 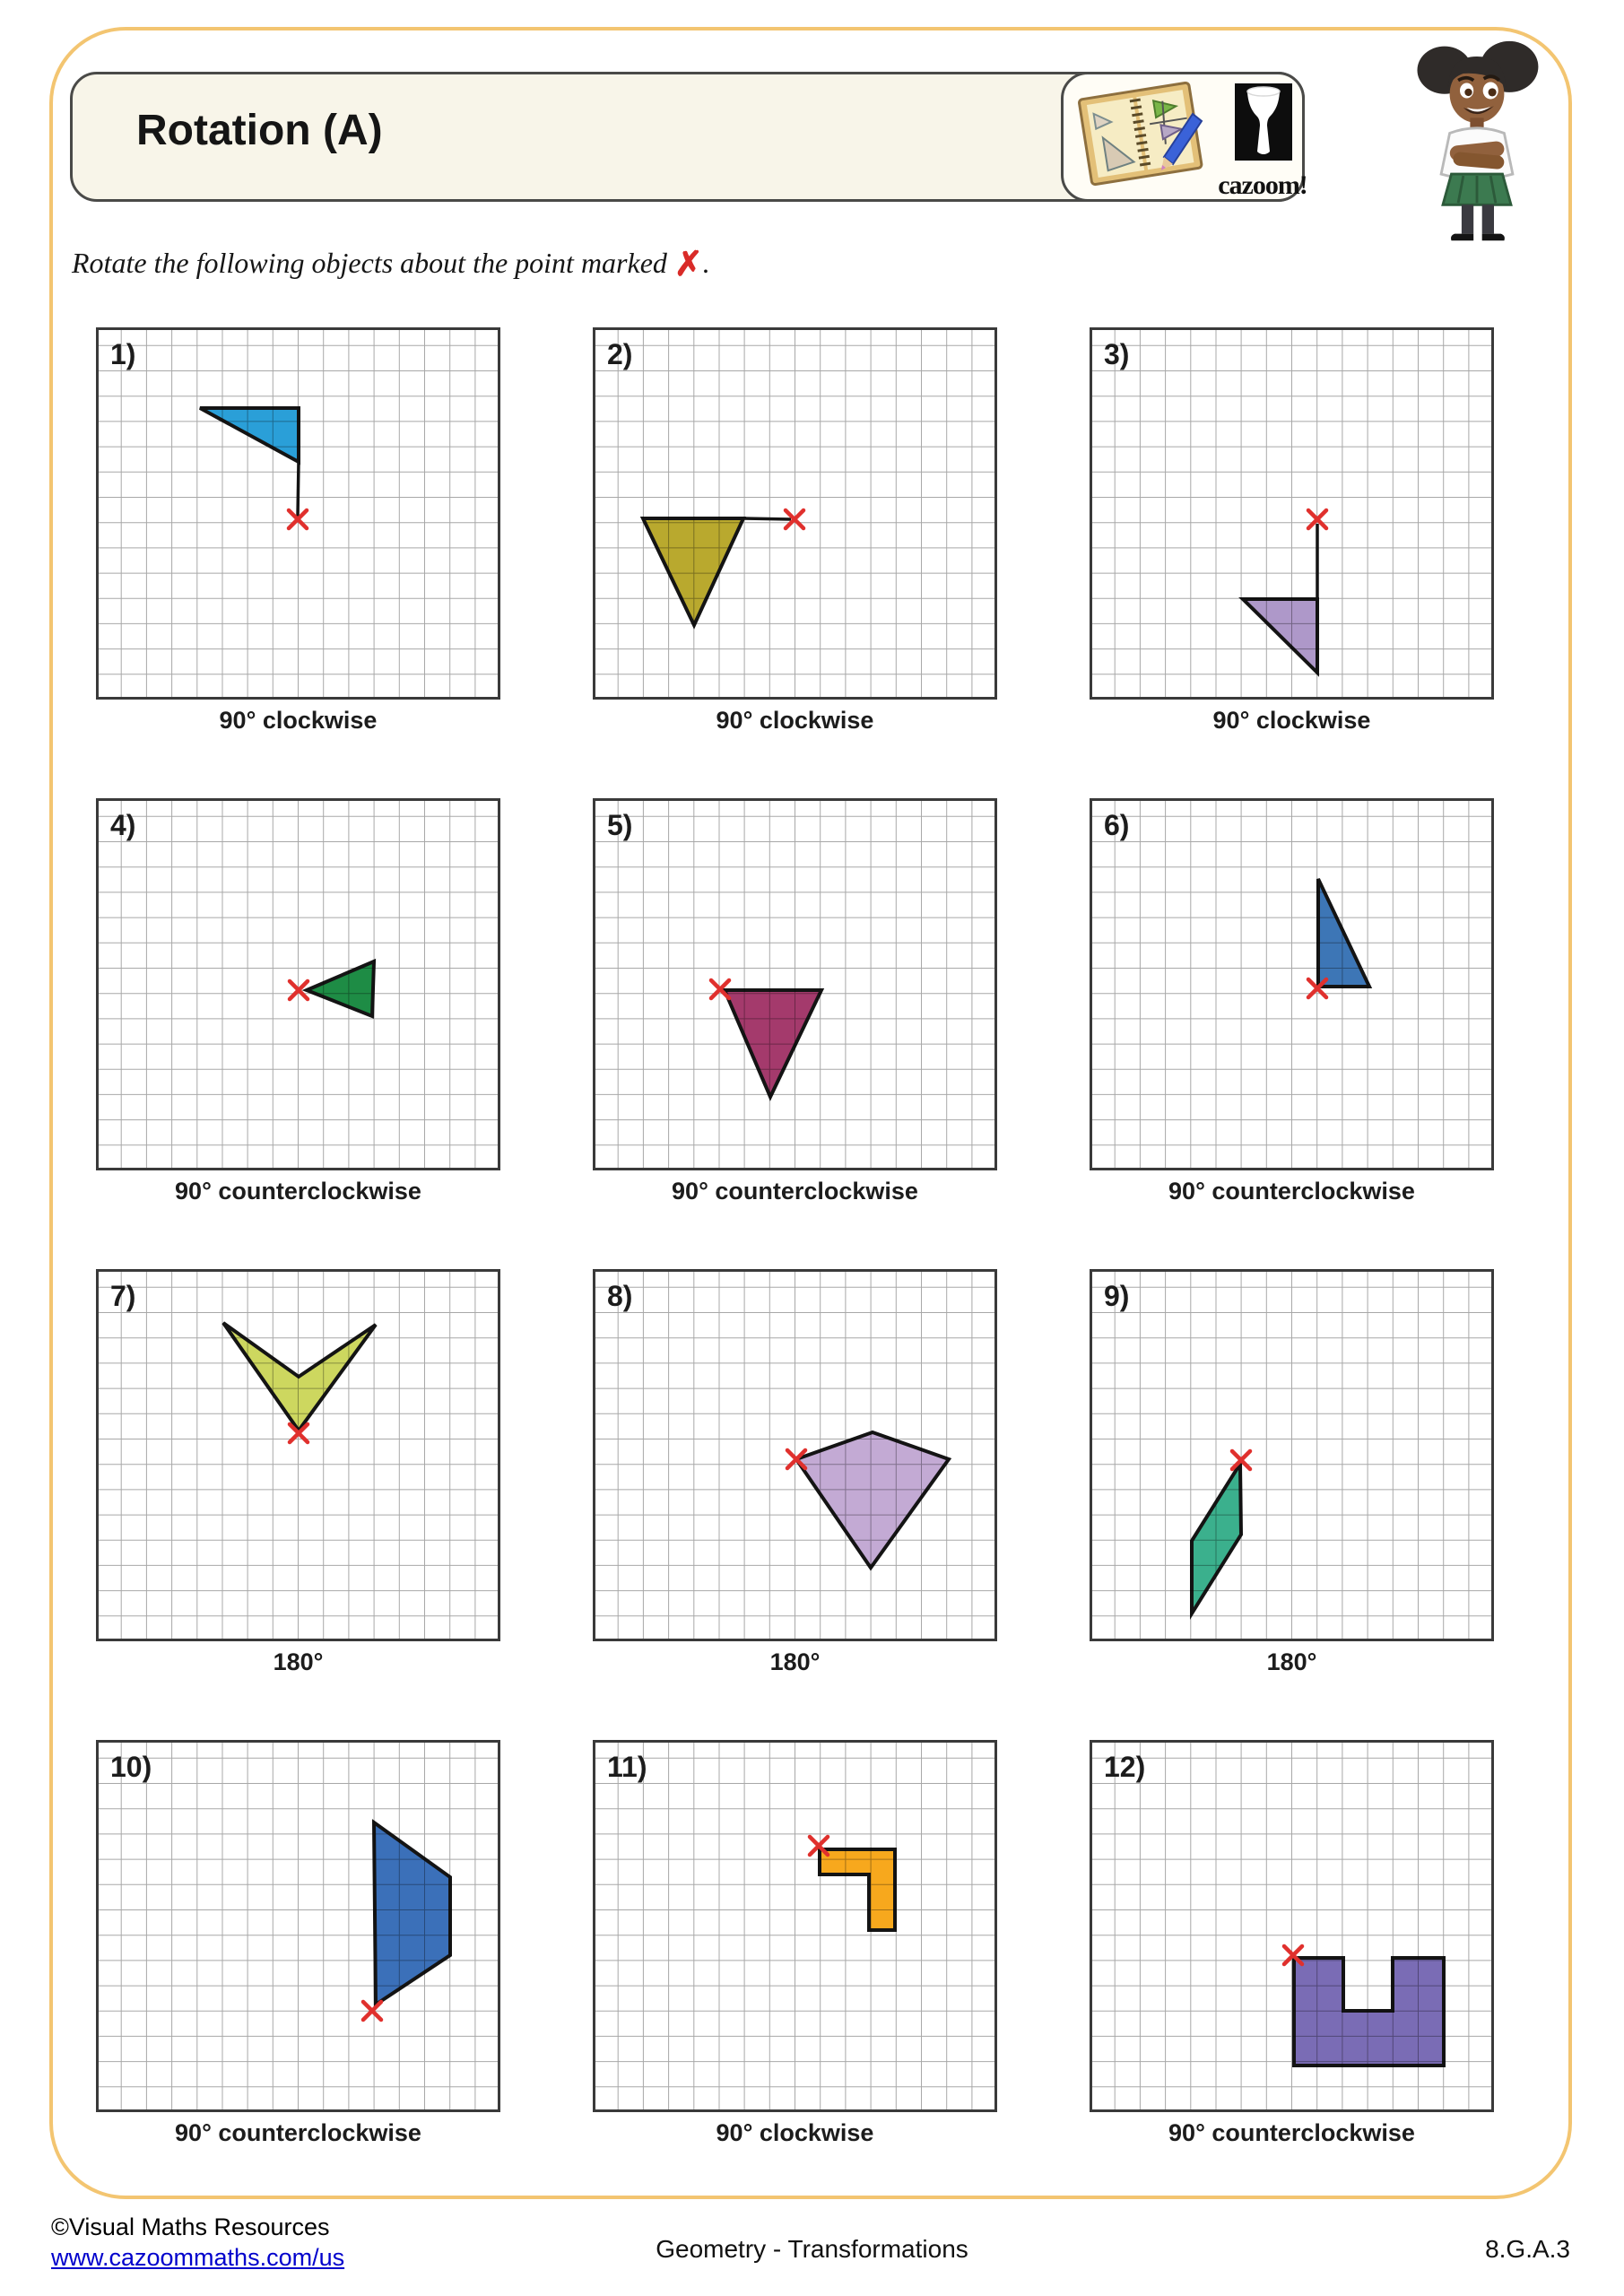 What do you see at coordinates (620, 1296) in the screenshot?
I see `panel-number: 8)` at bounding box center [620, 1296].